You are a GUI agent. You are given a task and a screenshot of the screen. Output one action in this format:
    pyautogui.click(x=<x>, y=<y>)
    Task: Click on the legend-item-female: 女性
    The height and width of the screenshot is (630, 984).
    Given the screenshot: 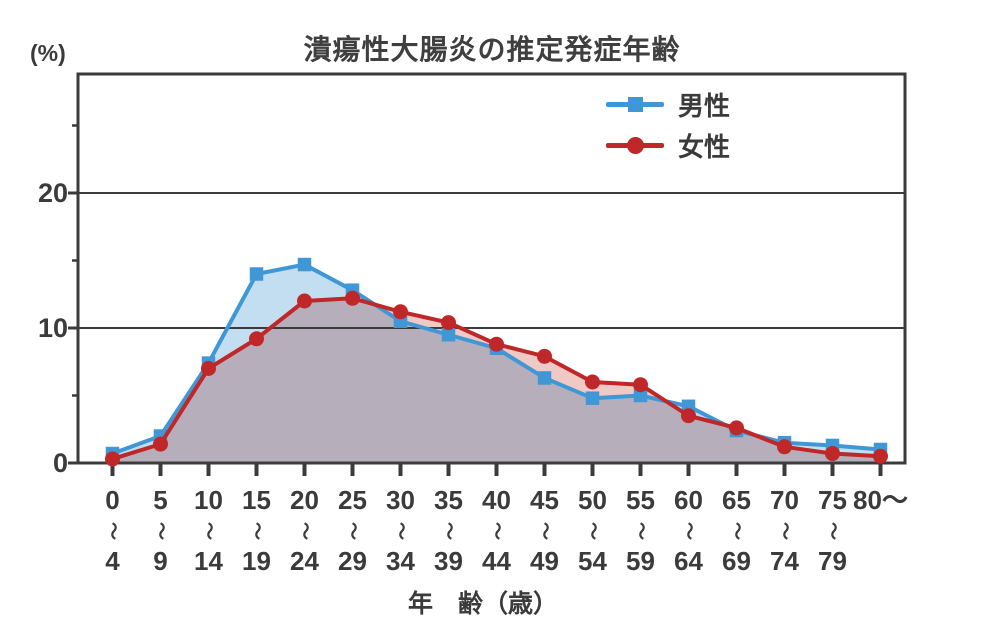 What is the action you would take?
    pyautogui.click(x=668, y=145)
    